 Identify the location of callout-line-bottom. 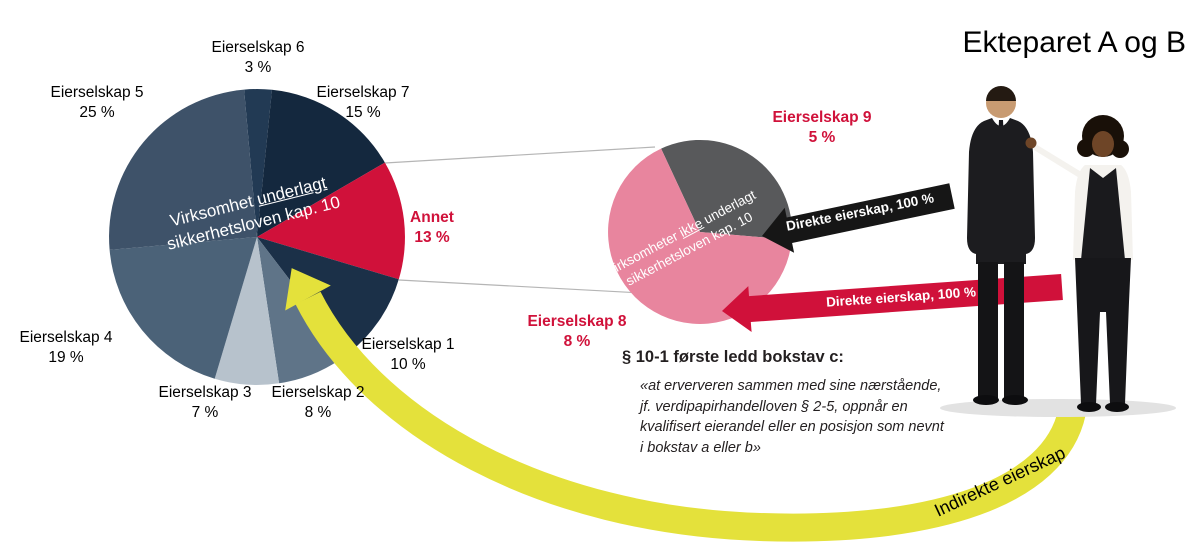
(520, 286).